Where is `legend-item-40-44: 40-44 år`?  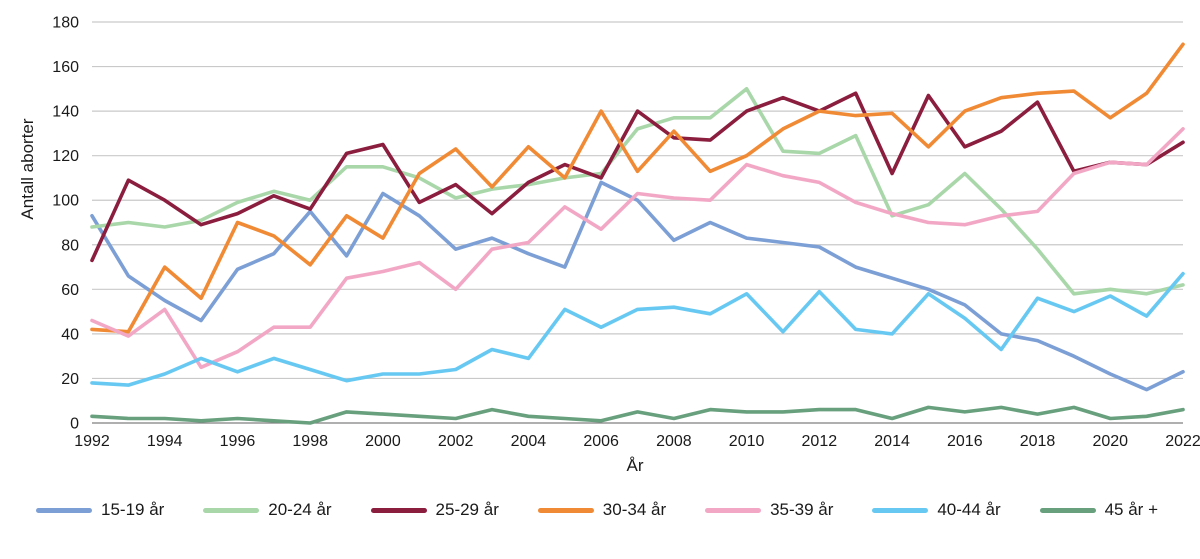
legend-item-40-44: 40-44 år is located at coordinates (936, 510).